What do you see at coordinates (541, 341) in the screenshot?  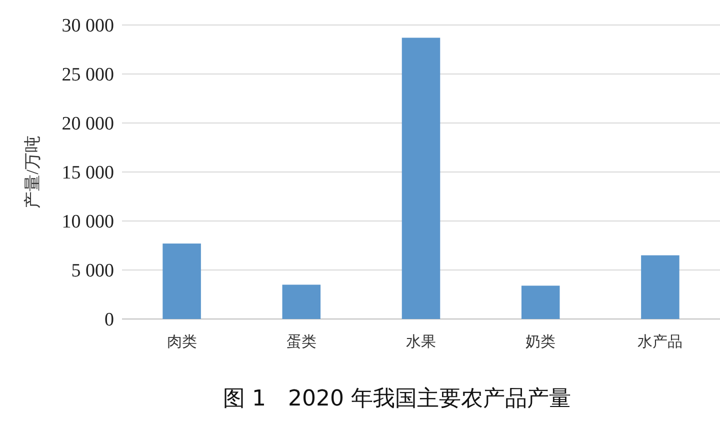 I see `x-tick-label: 奶类` at bounding box center [541, 341].